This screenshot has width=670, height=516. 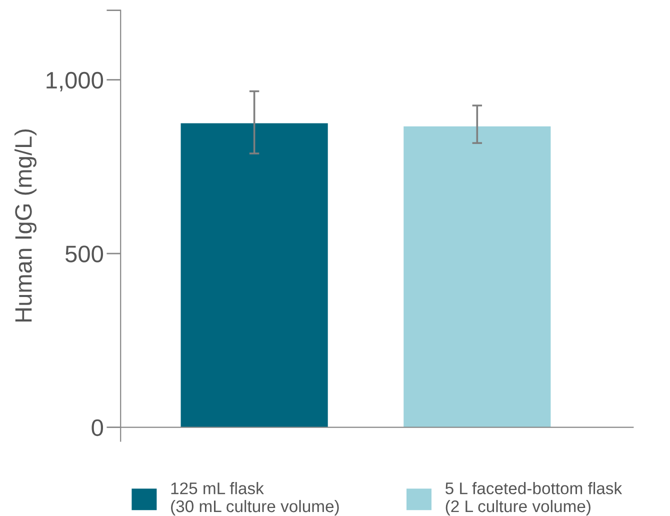 What do you see at coordinates (533, 499) in the screenshot?
I see `legend-label: 5 L faceted-bottom flask (2 L culture volume)` at bounding box center [533, 499].